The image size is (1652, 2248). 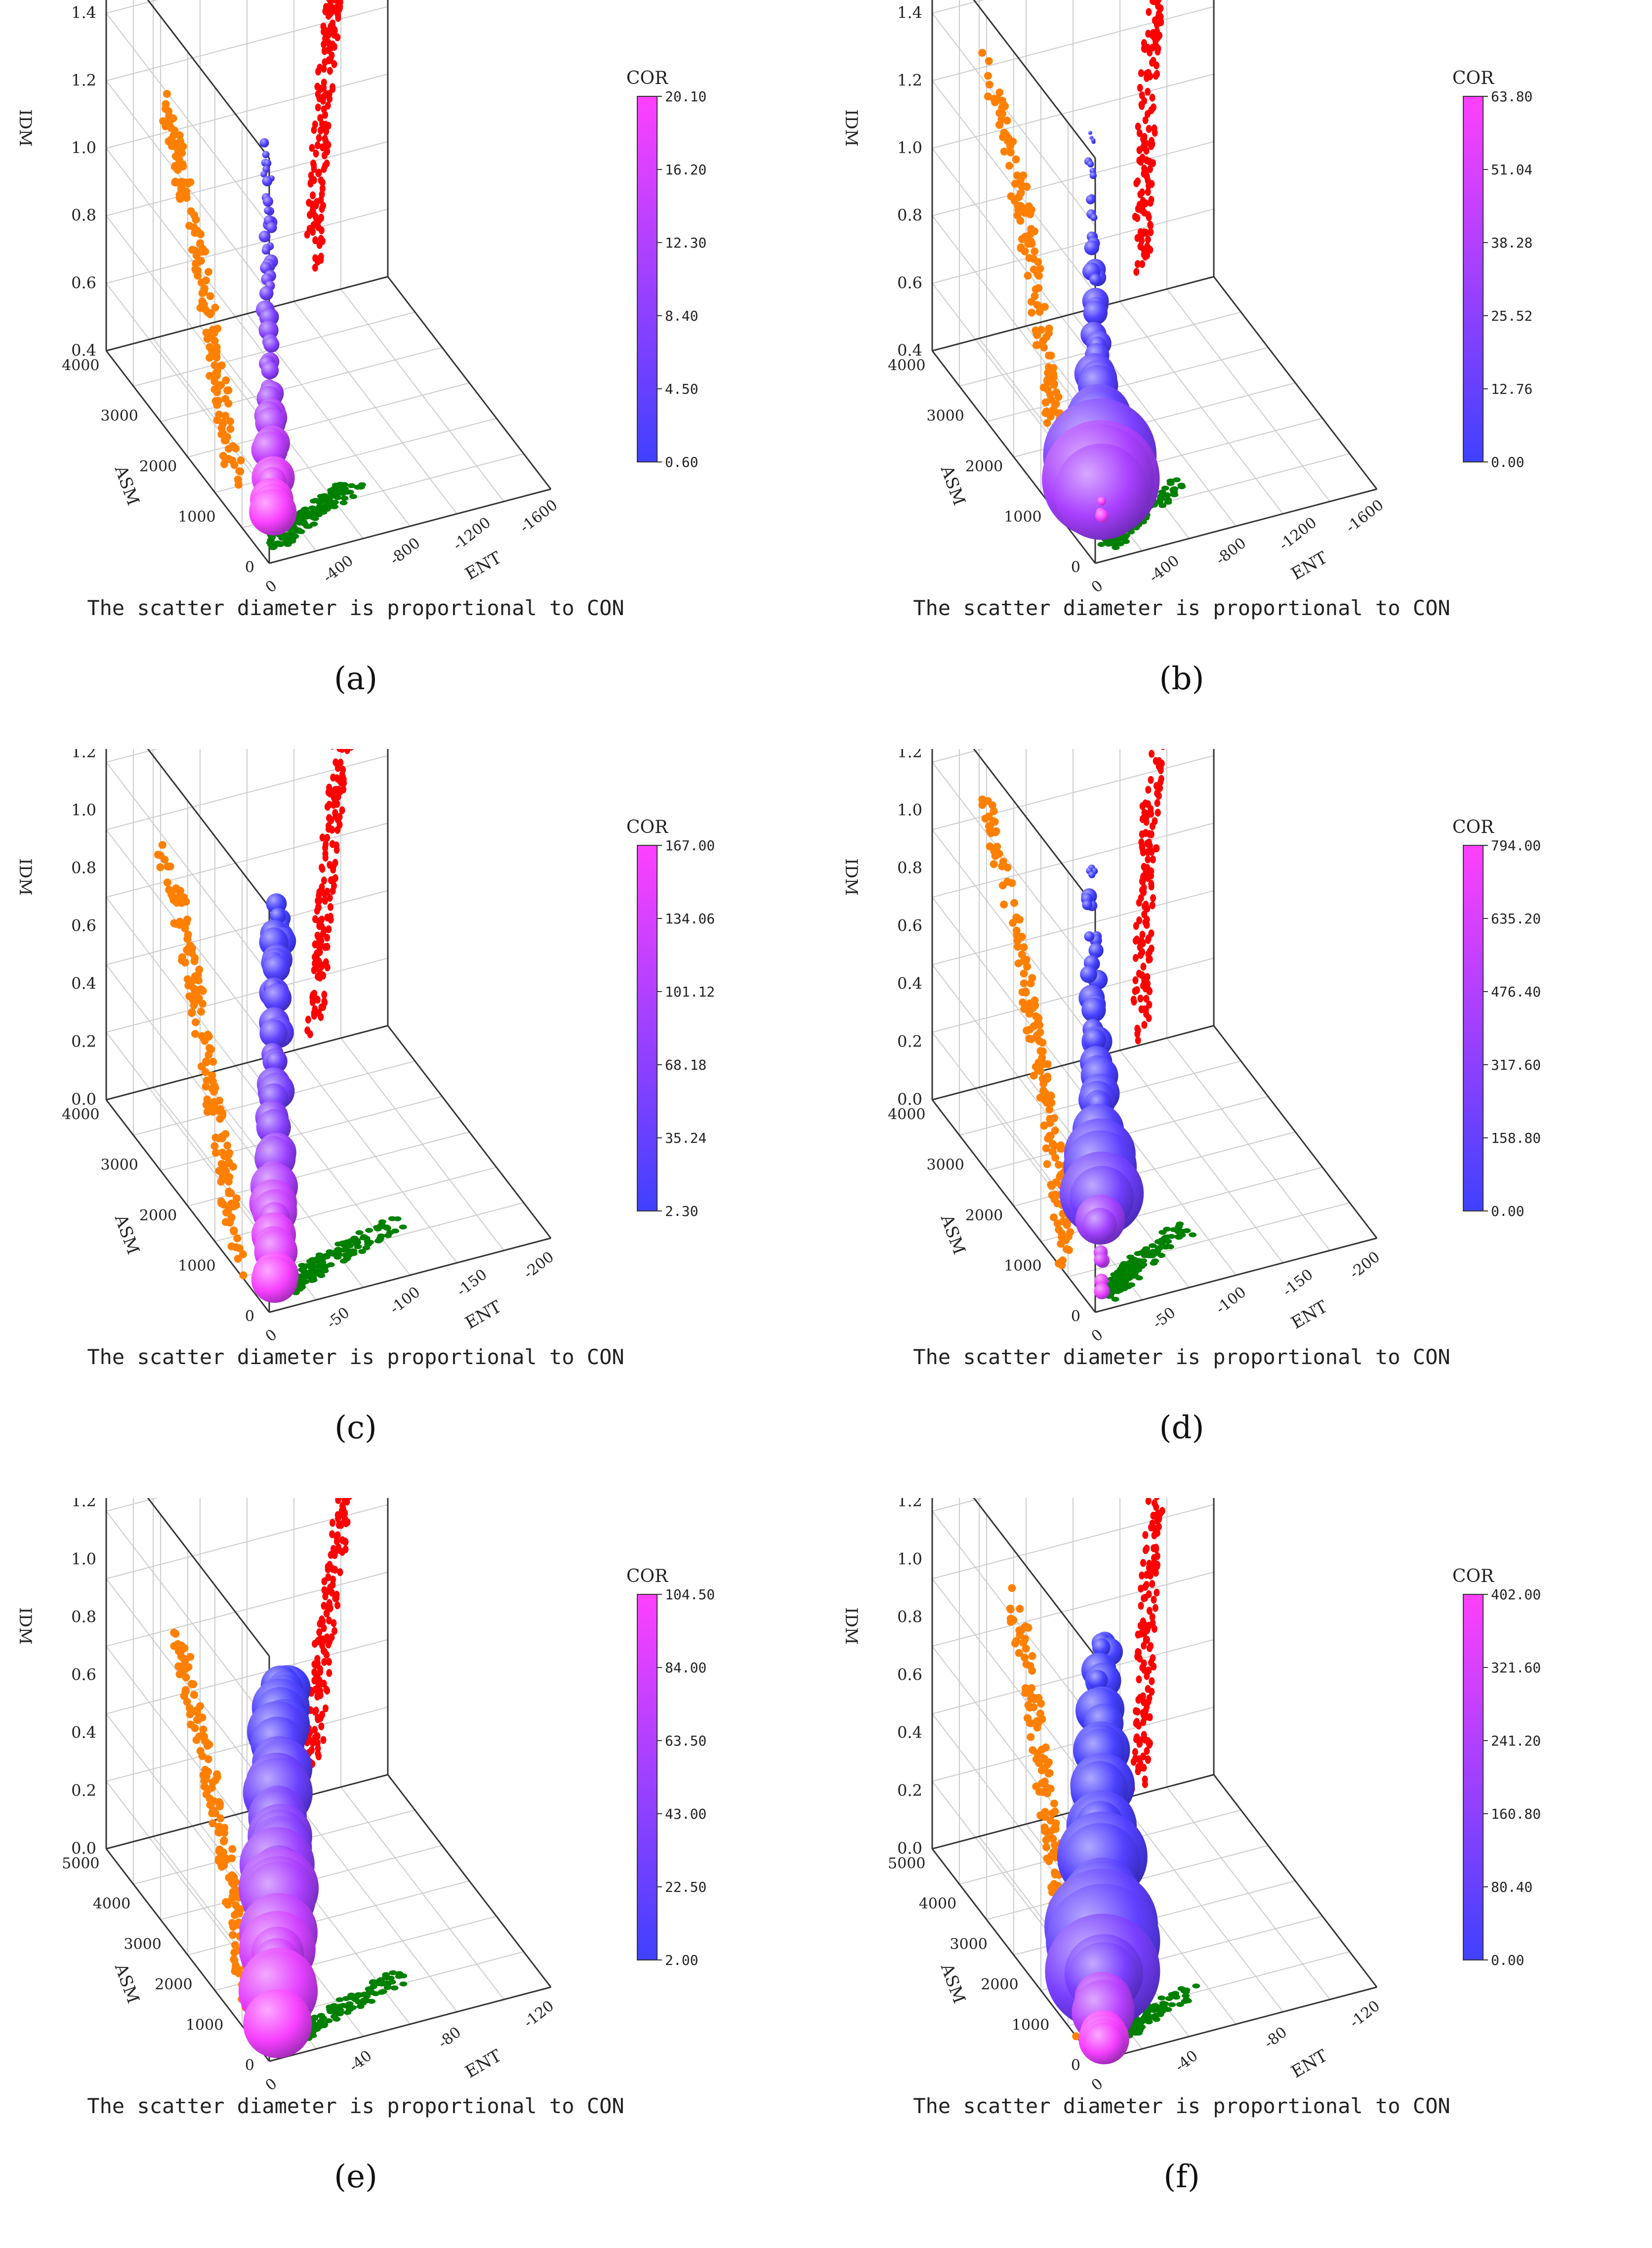 What do you see at coordinates (539, 517) in the screenshot?
I see `x-tick-label: -1600` at bounding box center [539, 517].